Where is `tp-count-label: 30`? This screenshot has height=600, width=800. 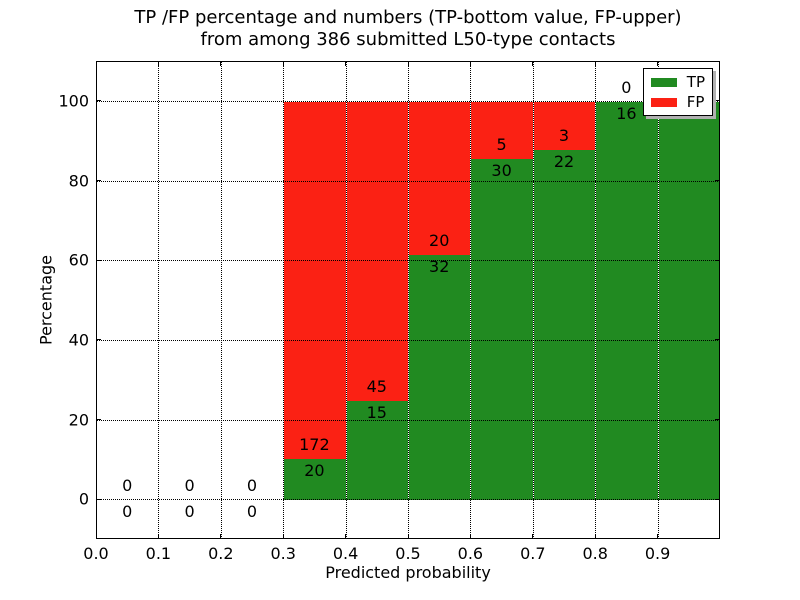 tp-count-label: 30 is located at coordinates (501, 170).